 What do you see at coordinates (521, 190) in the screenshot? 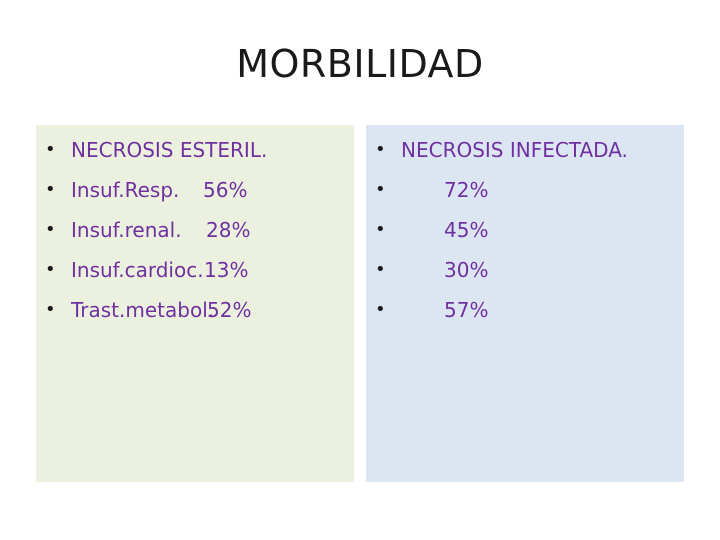
I see `list-item: • 72%` at bounding box center [521, 190].